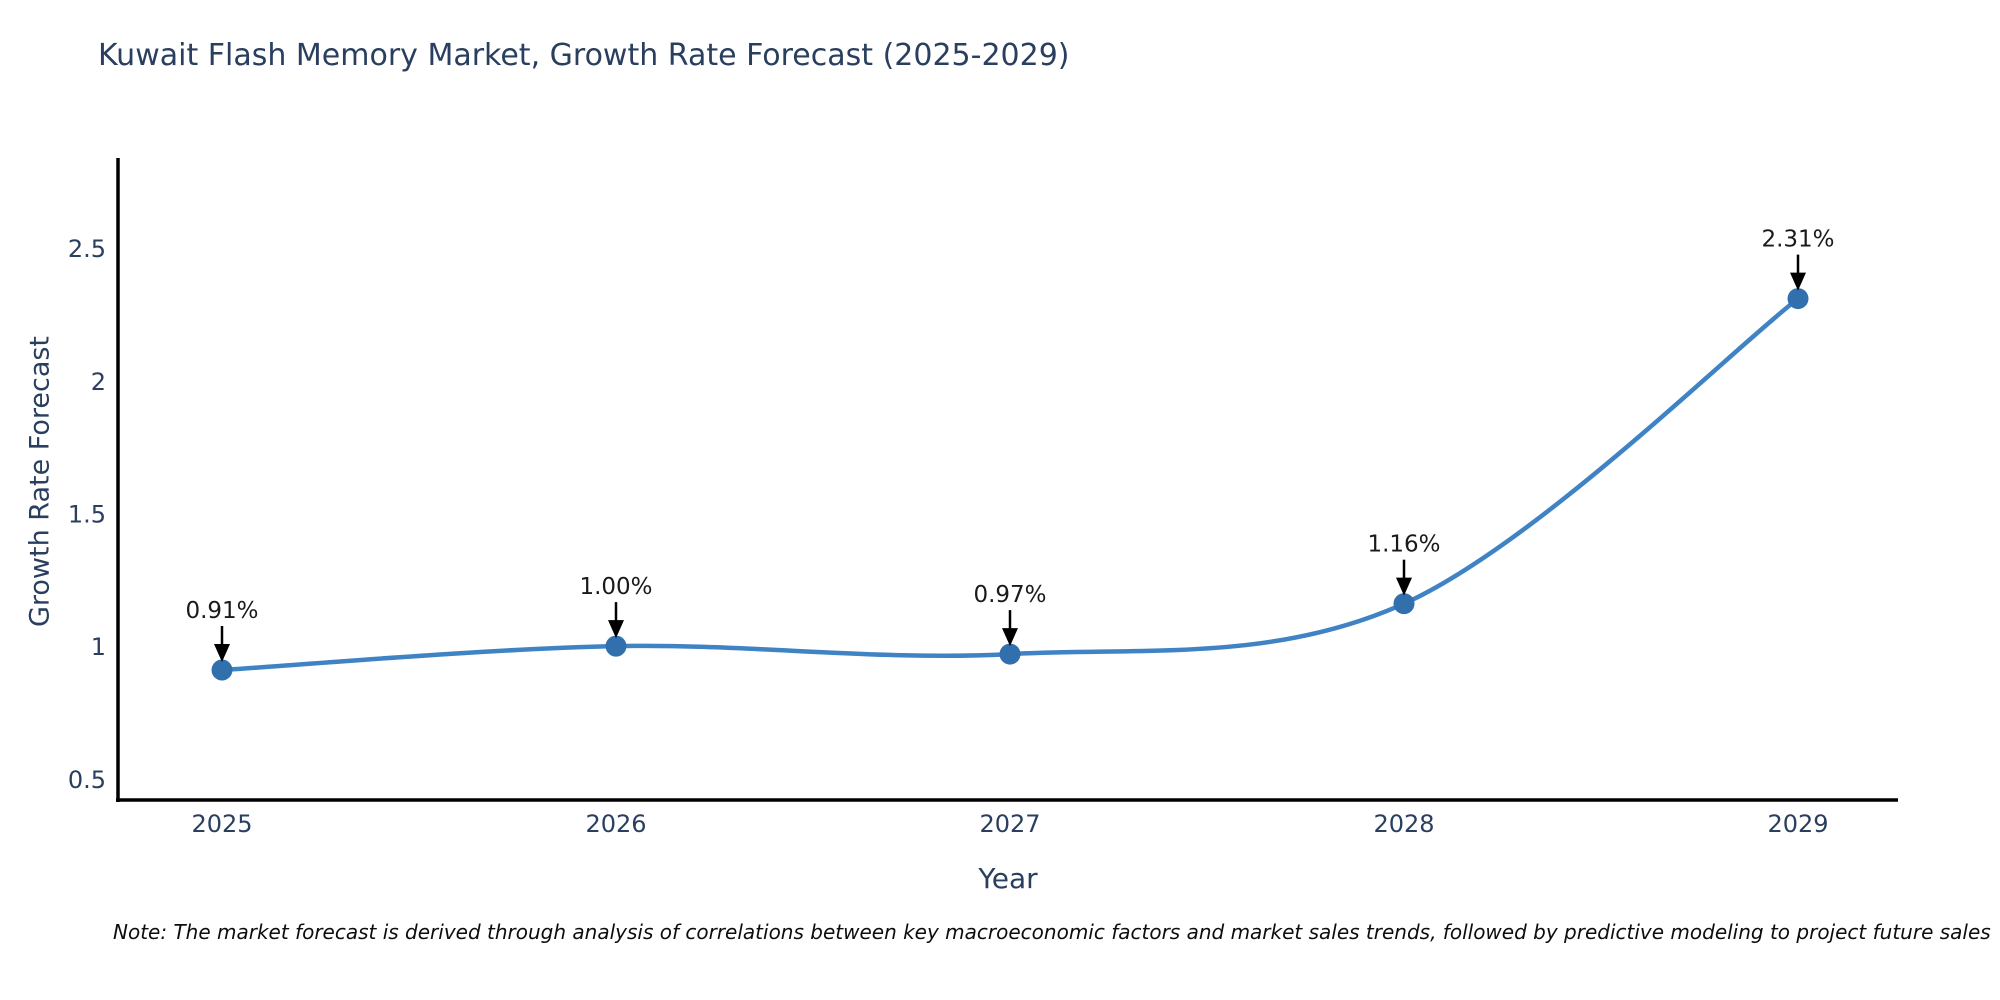 The width and height of the screenshot is (2000, 1000). What do you see at coordinates (98, 382) in the screenshot?
I see `y-tick-label: 2` at bounding box center [98, 382].